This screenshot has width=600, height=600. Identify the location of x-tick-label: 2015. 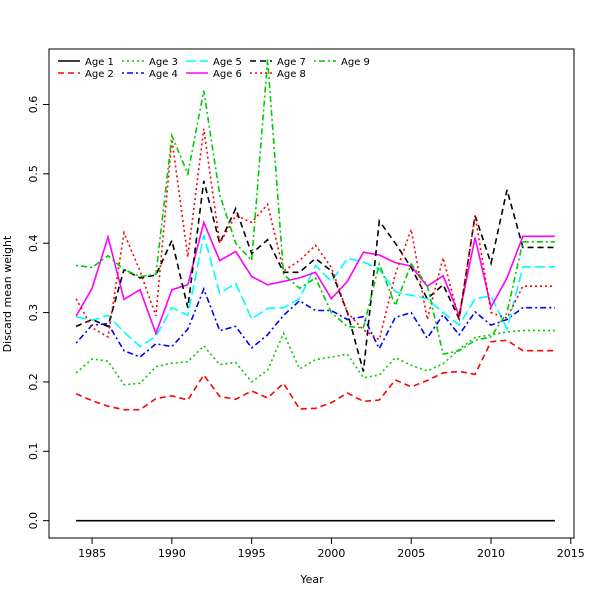
(571, 553).